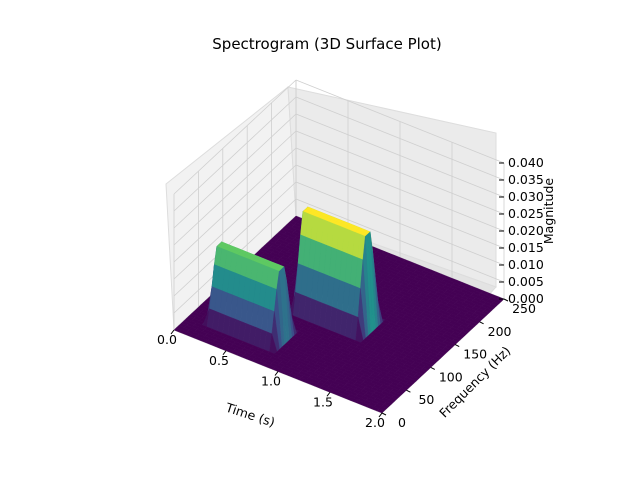 The width and height of the screenshot is (640, 480). I want to click on y-tick-label: 50, so click(426, 399).